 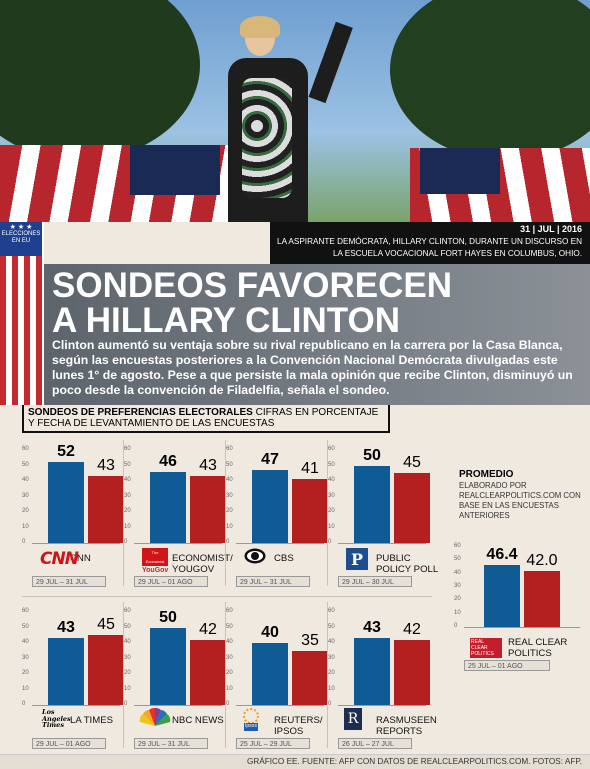 I want to click on badge-line1: ELECCIONES, so click(x=21, y=234).